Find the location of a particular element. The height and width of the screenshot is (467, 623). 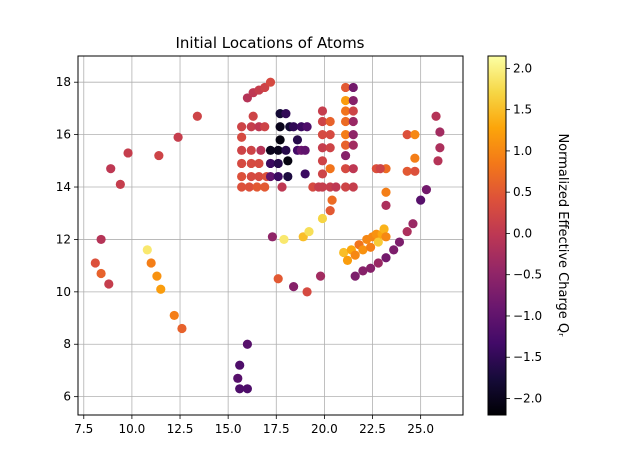

x-tick-label: 25.0 is located at coordinates (420, 429).